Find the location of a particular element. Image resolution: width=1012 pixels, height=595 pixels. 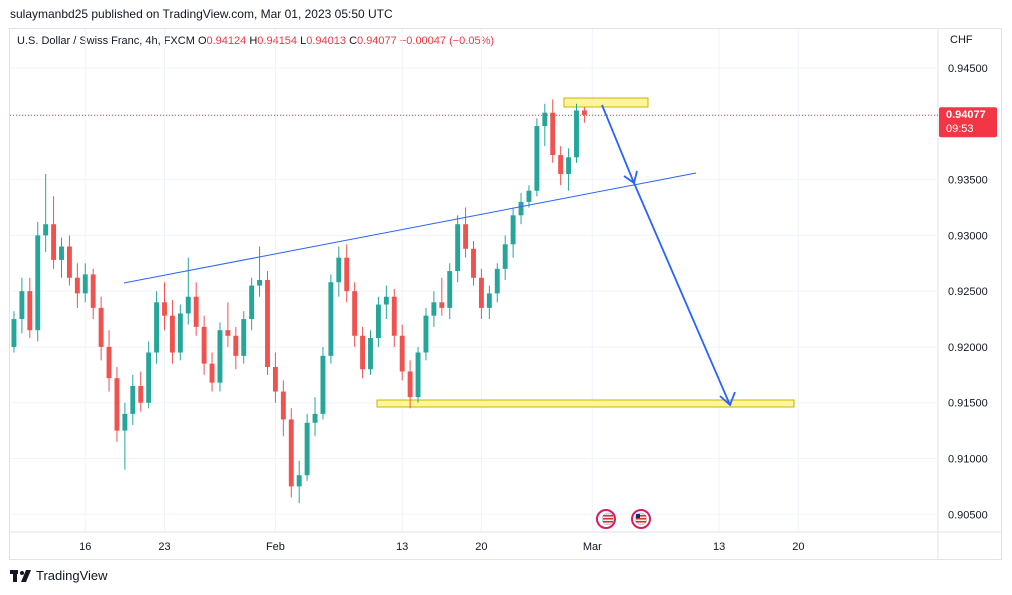

trendline is located at coordinates (410, 228).